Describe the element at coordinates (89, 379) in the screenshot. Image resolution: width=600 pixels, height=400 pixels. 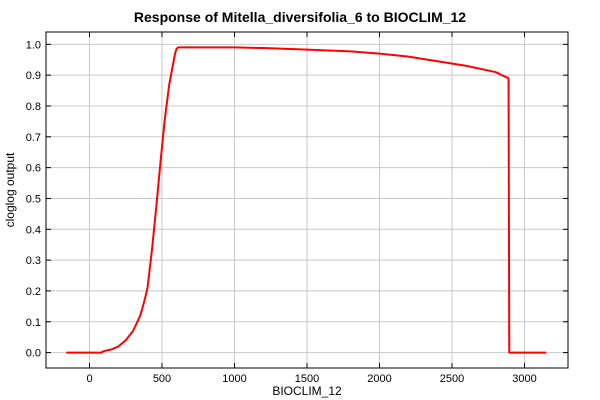
I see `x-tick-label: 0` at that location.